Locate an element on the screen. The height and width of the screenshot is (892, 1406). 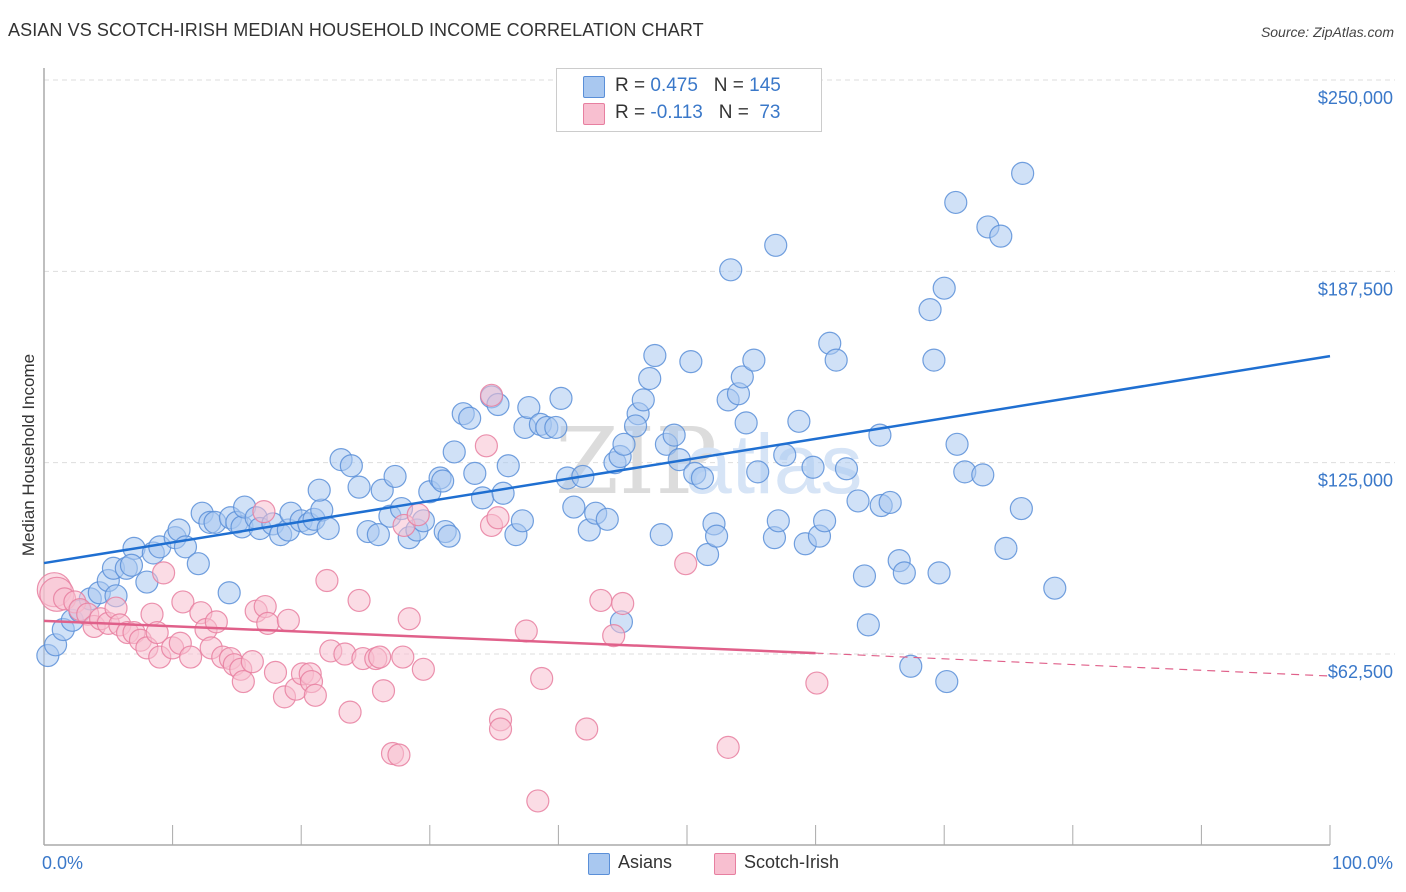
x-tick-label: 100.0% is located at coordinates (1362, 863).